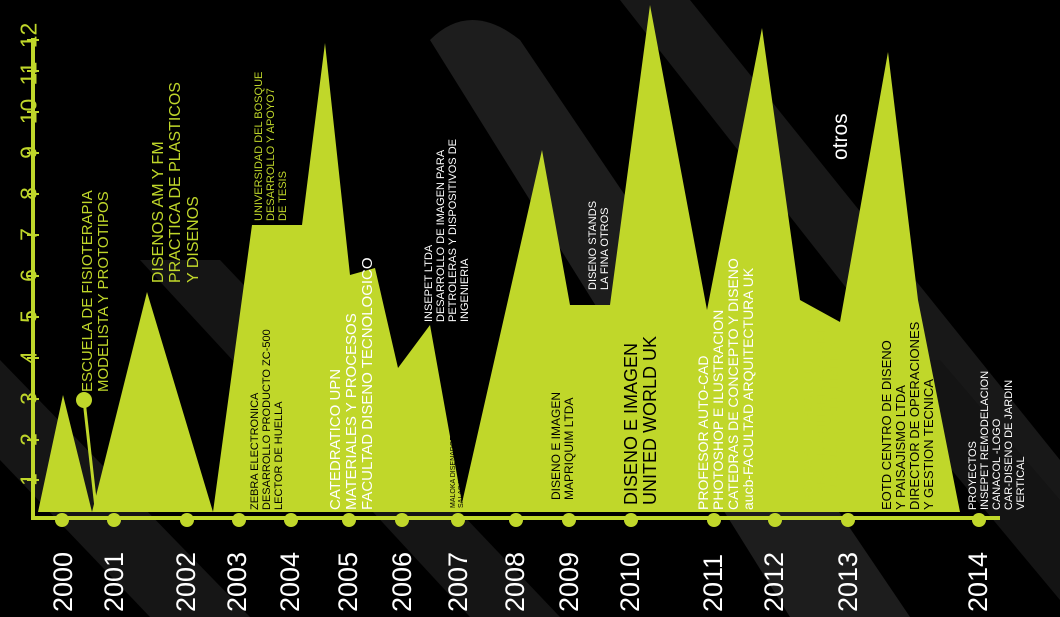 The height and width of the screenshot is (617, 1060). What do you see at coordinates (996, 464) in the screenshot?
I see `label-line: CANACOL -LOGO` at bounding box center [996, 464].